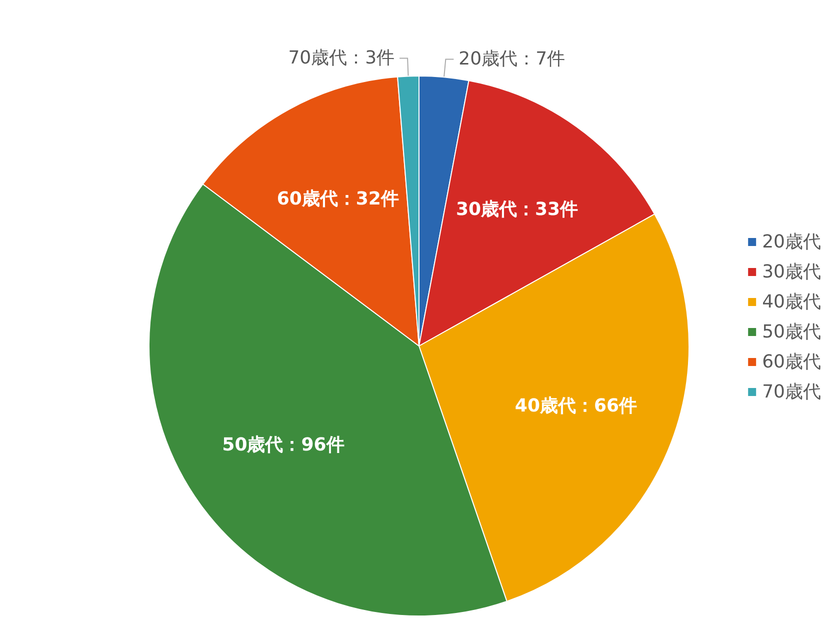 The width and height of the screenshot is (840, 634). I want to click on data-label: 60歳代：32件, so click(337, 199).